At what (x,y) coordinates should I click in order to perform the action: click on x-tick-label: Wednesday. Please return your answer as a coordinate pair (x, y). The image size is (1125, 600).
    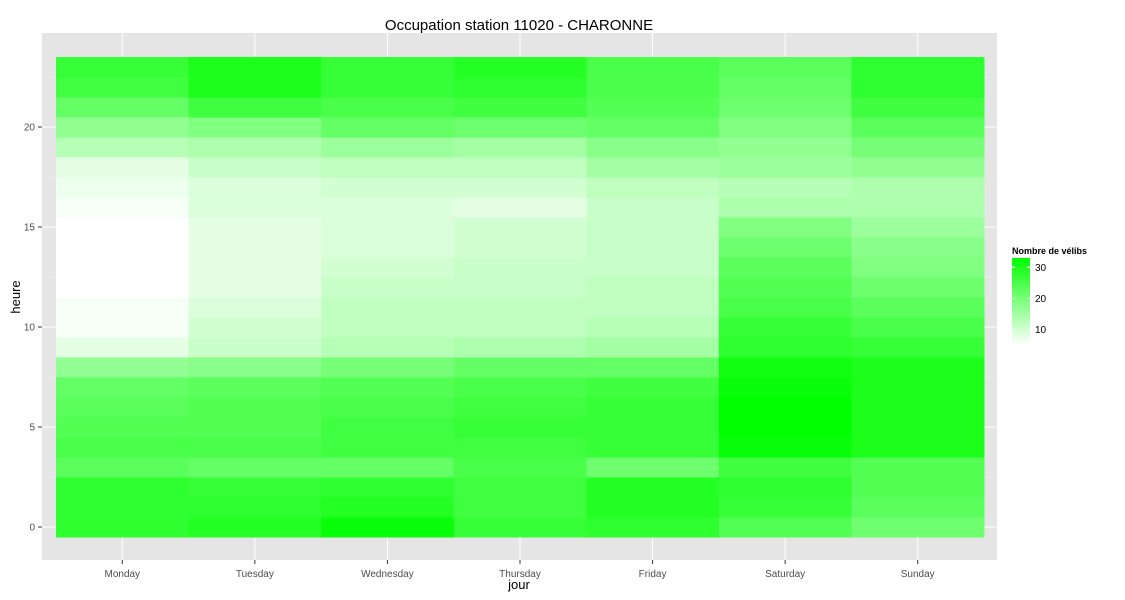
    Looking at the image, I should click on (387, 574).